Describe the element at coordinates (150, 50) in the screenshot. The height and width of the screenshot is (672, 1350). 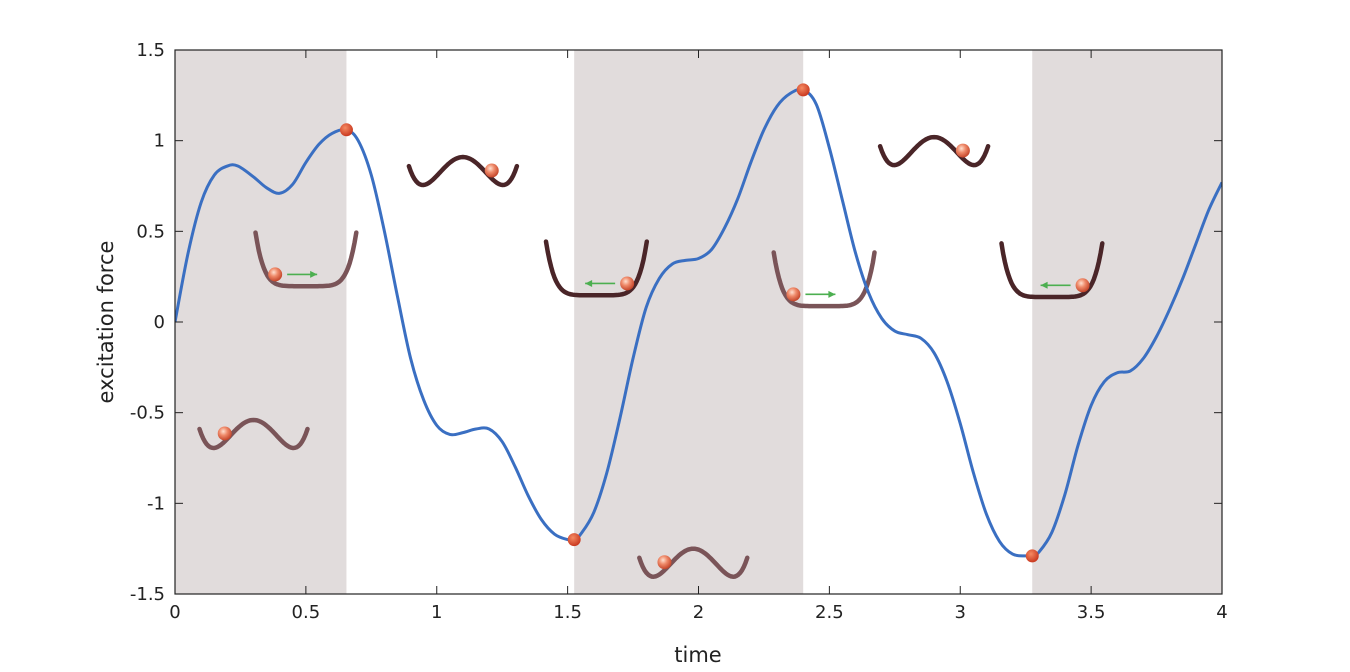
I see `y-tick-label: 1.5` at that location.